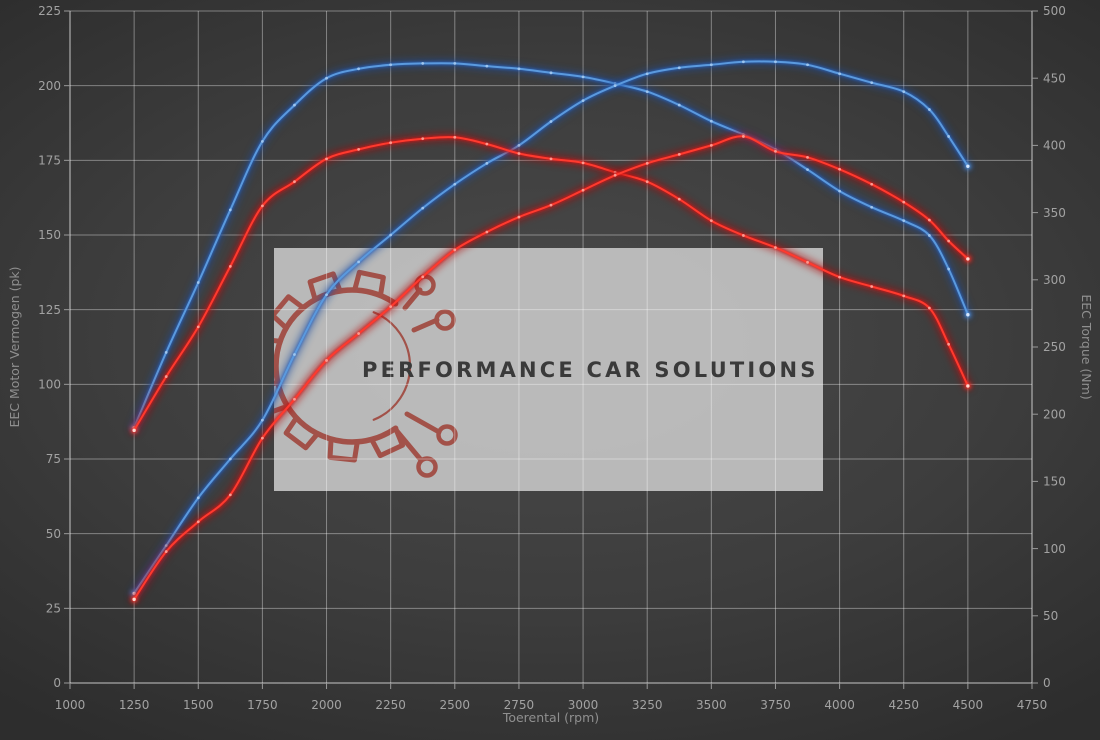 The width and height of the screenshot is (1100, 740). What do you see at coordinates (1054, 213) in the screenshot?
I see `y-right-tick-label: 350` at bounding box center [1054, 213].